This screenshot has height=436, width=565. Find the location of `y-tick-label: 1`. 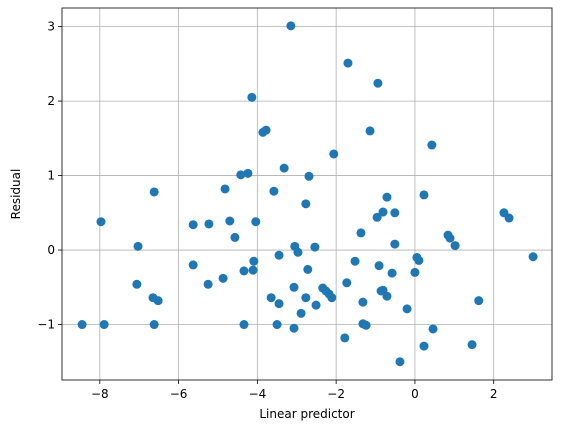

y-tick-label: 1 is located at coordinates (51, 176).